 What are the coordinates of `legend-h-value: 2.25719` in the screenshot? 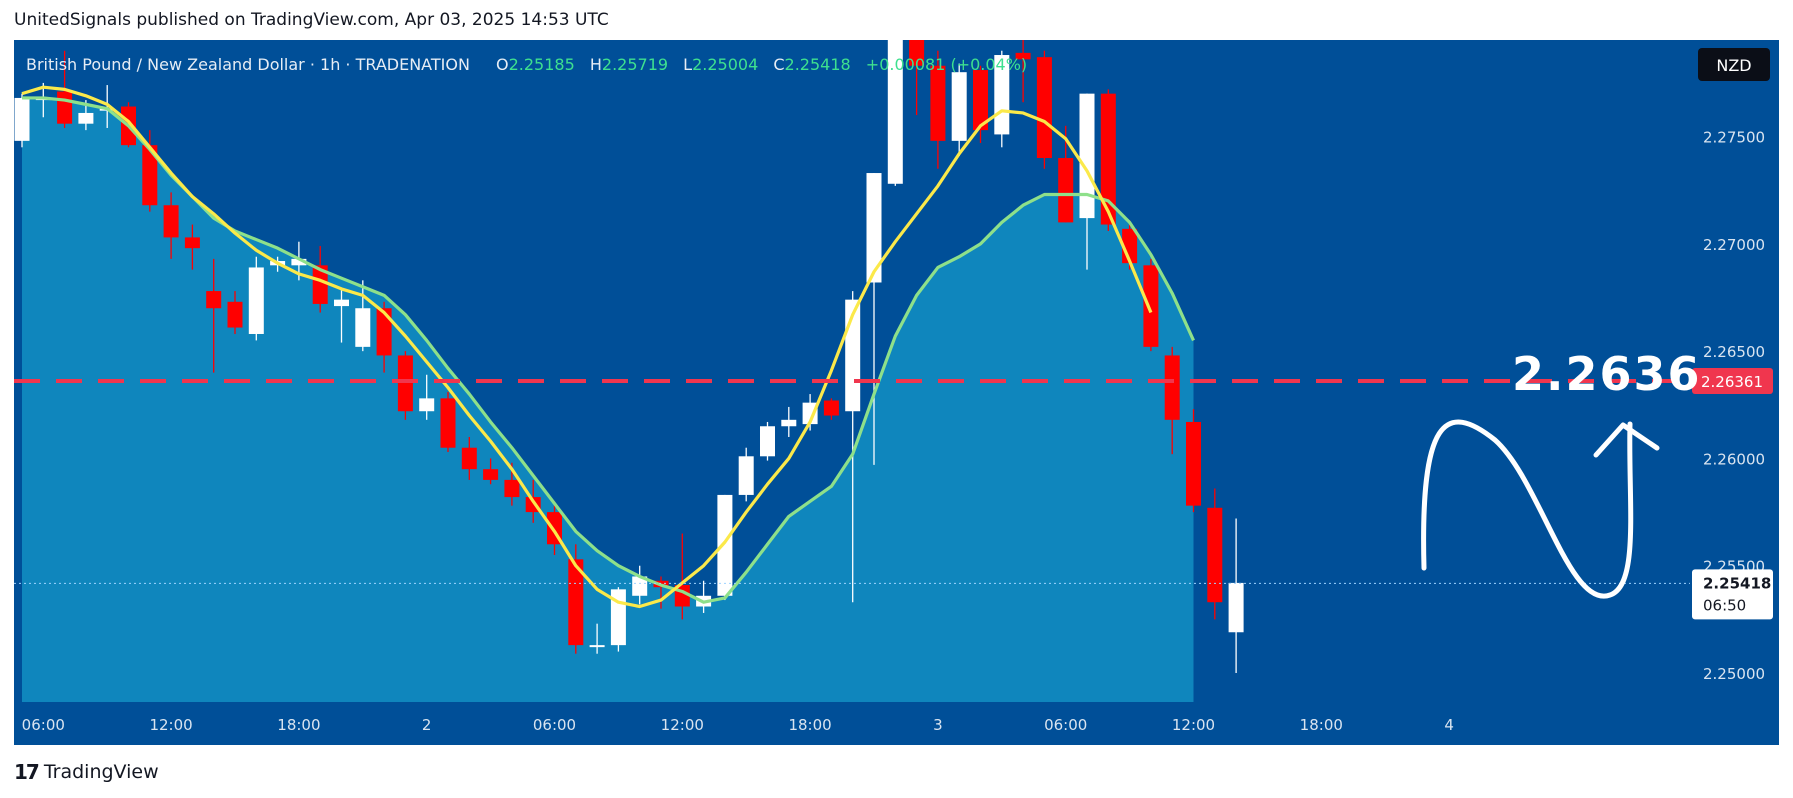 It's located at (635, 64).